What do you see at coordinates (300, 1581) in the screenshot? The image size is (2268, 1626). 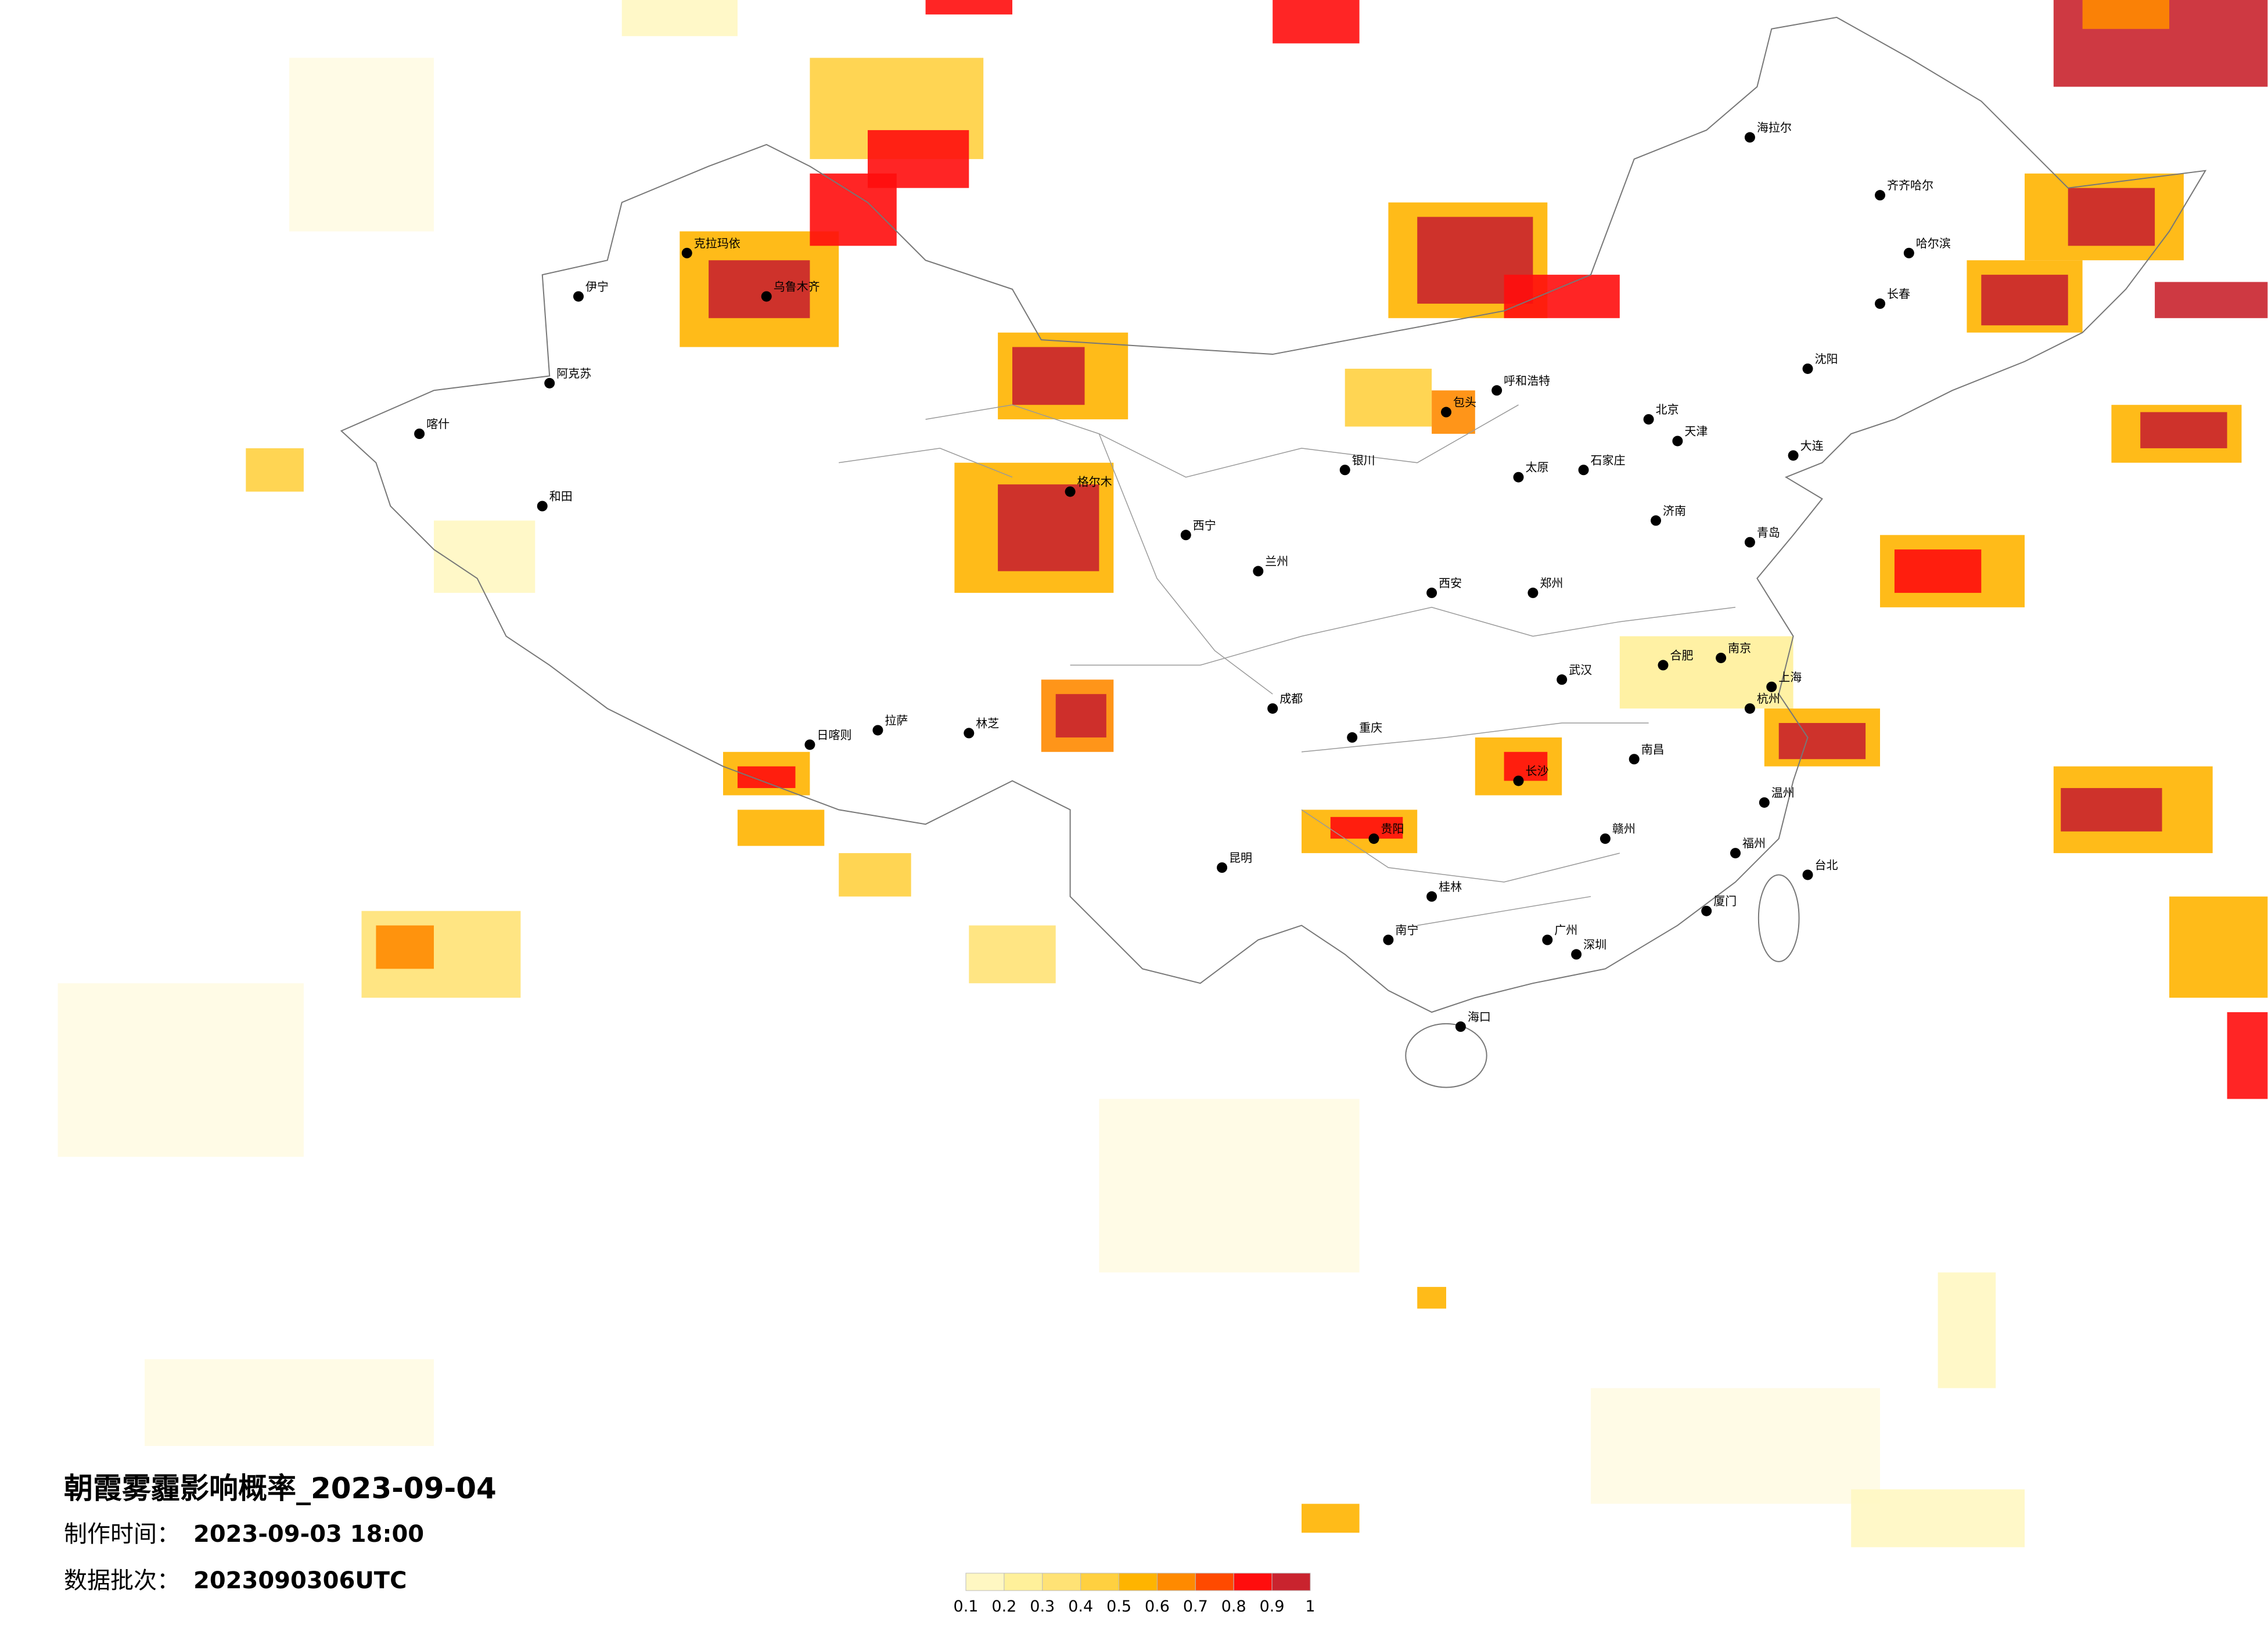 I see `batch: 2023090306UTC` at bounding box center [300, 1581].